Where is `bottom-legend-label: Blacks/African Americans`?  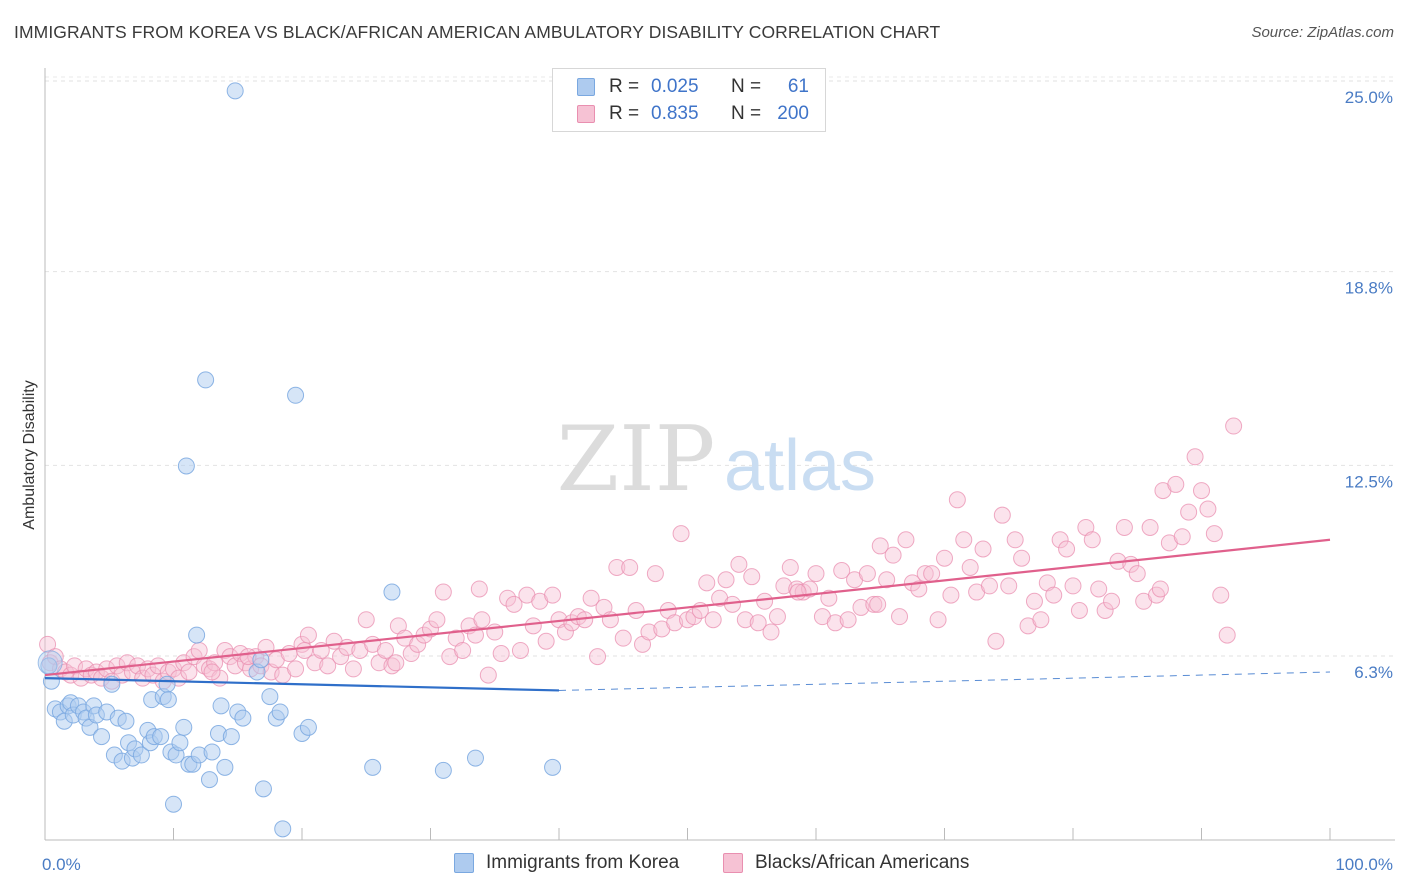
bottom-legend-label: Blacks/African Americans is located at coordinates (862, 862).